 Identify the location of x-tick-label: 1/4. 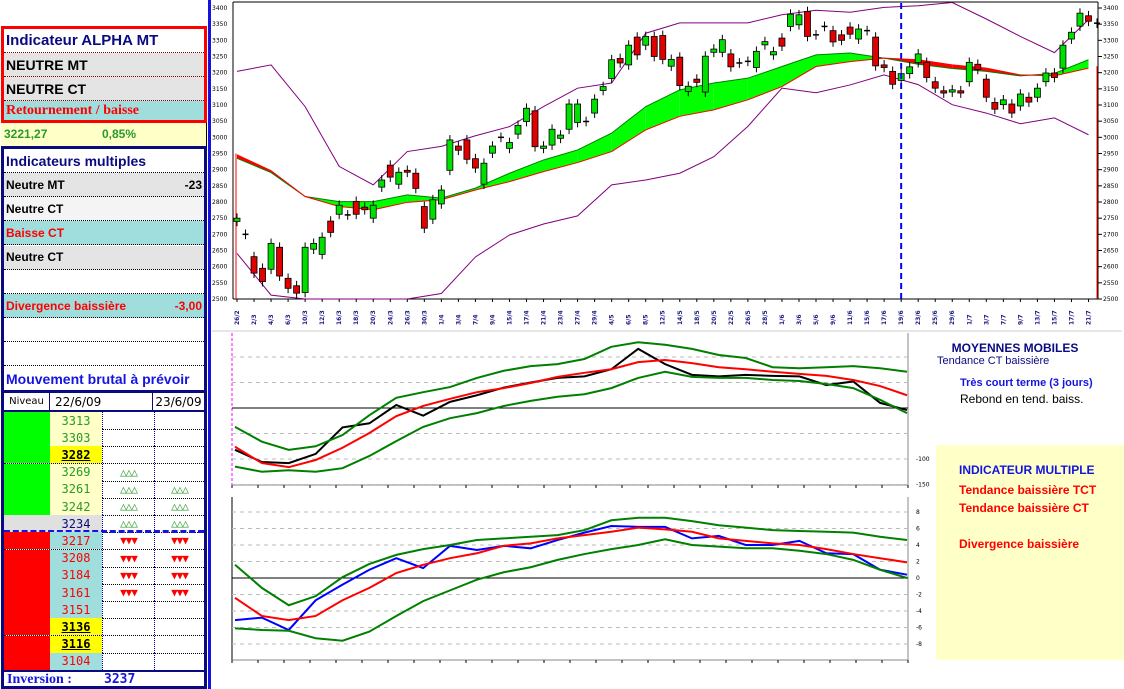
(441, 319).